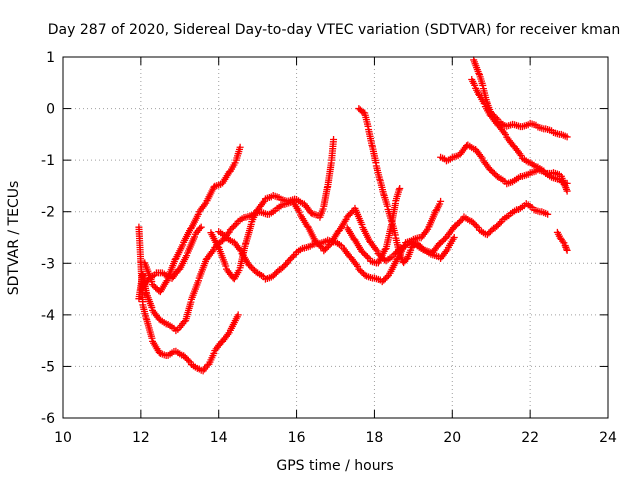 This screenshot has width=640, height=480. What do you see at coordinates (219, 438) in the screenshot?
I see `x-tick-label: 14` at bounding box center [219, 438].